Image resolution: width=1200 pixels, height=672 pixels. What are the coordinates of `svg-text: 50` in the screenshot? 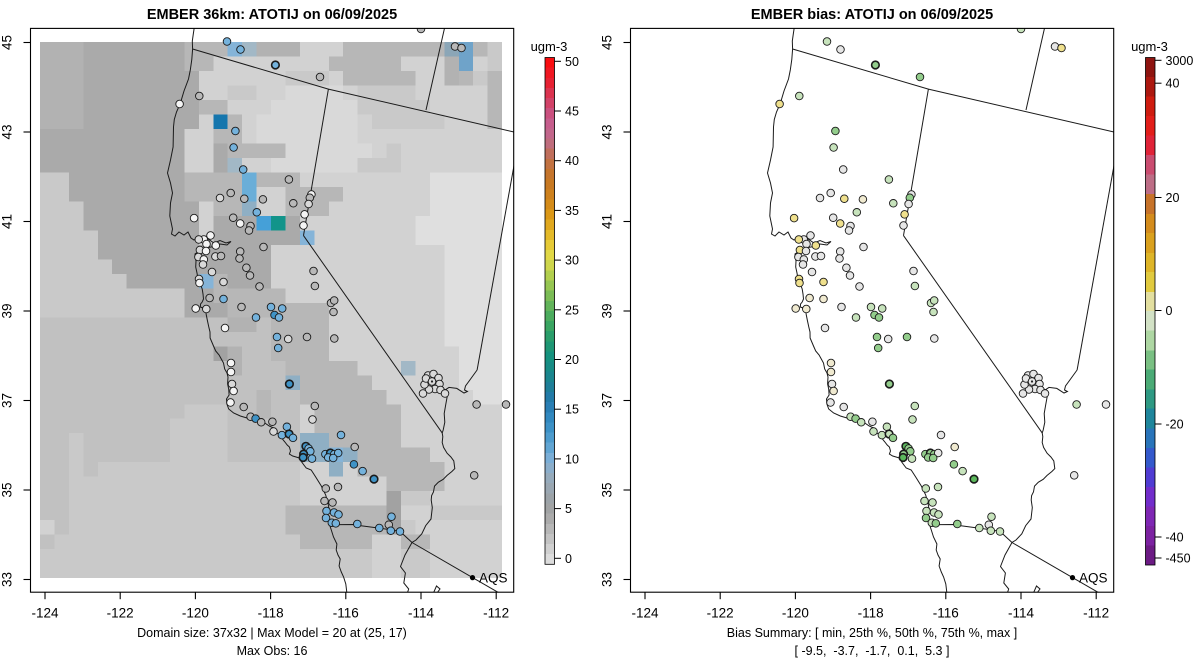 It's located at (572, 62).